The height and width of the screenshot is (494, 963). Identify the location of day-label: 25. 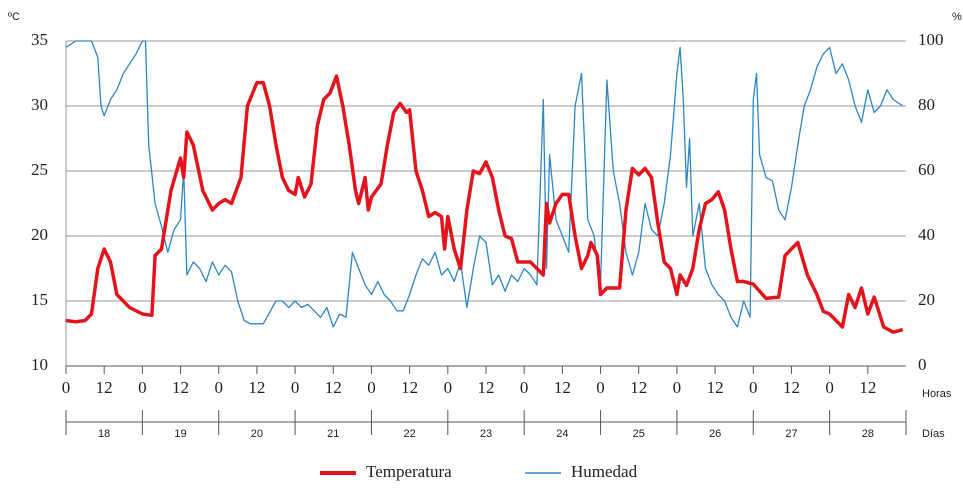
(639, 434).